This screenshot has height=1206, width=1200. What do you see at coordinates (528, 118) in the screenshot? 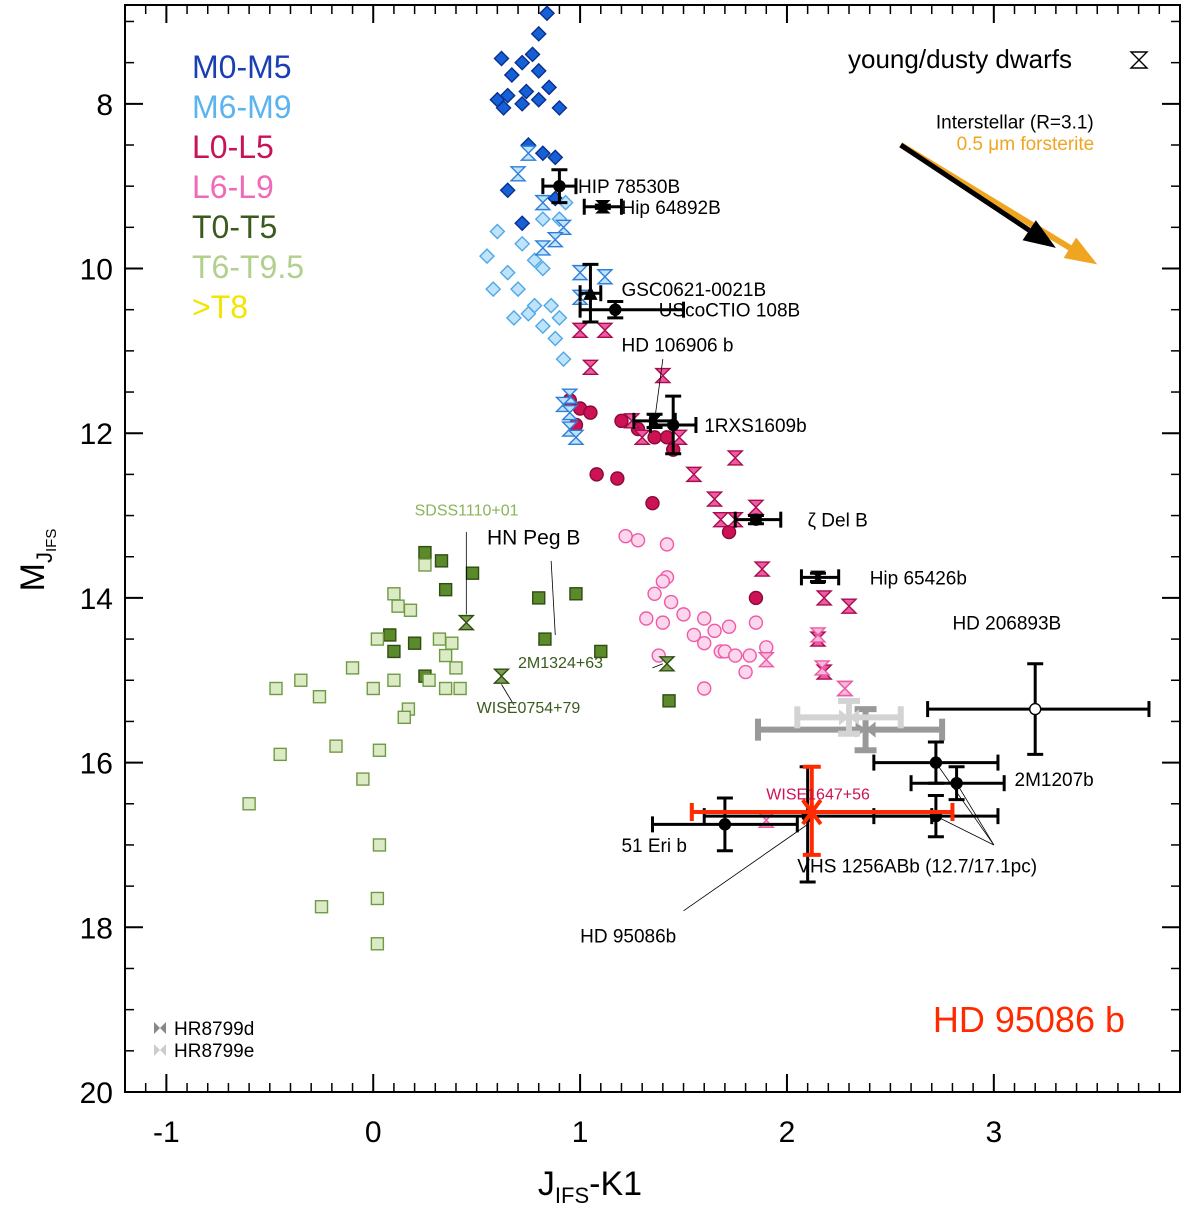
I see `series-m0-m5` at bounding box center [528, 118].